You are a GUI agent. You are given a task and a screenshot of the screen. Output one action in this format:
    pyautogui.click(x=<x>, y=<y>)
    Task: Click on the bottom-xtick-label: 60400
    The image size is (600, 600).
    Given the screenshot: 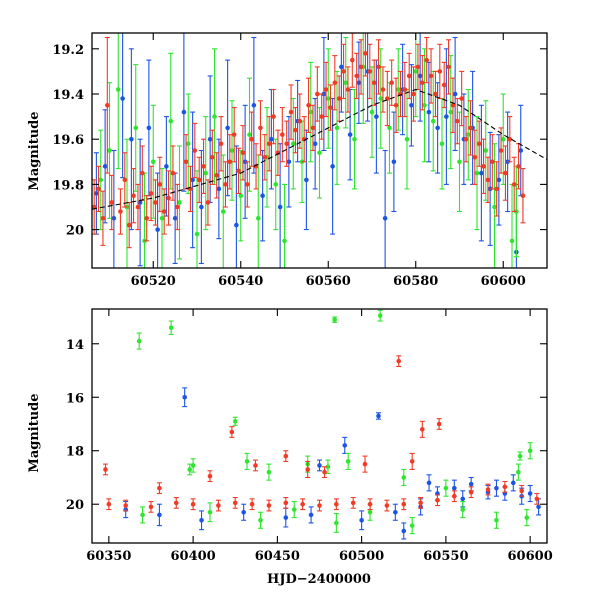 What is the action you would take?
    pyautogui.click(x=192, y=556)
    